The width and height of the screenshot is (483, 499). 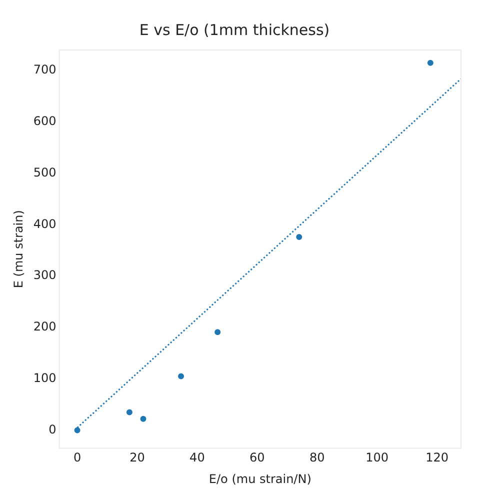 What do you see at coordinates (44, 223) in the screenshot?
I see `y-tick-label: 400` at bounding box center [44, 223].